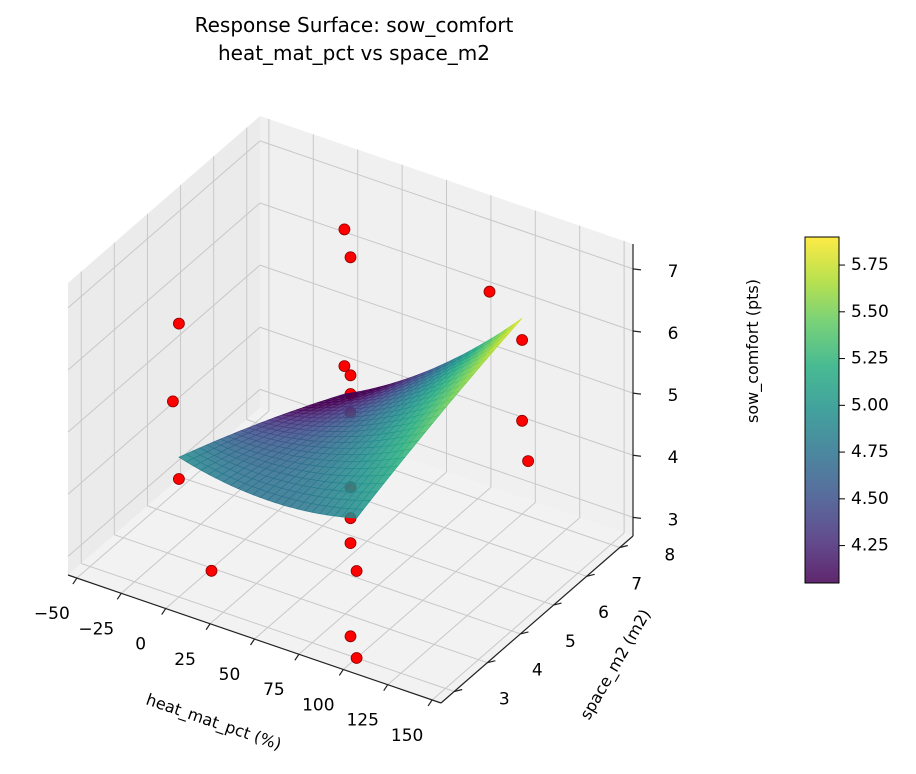 Image resolution: width=916 pixels, height=774 pixels. Describe the element at coordinates (615, 664) in the screenshot. I see `y-axis-label: space_m2 (m2)` at that location.